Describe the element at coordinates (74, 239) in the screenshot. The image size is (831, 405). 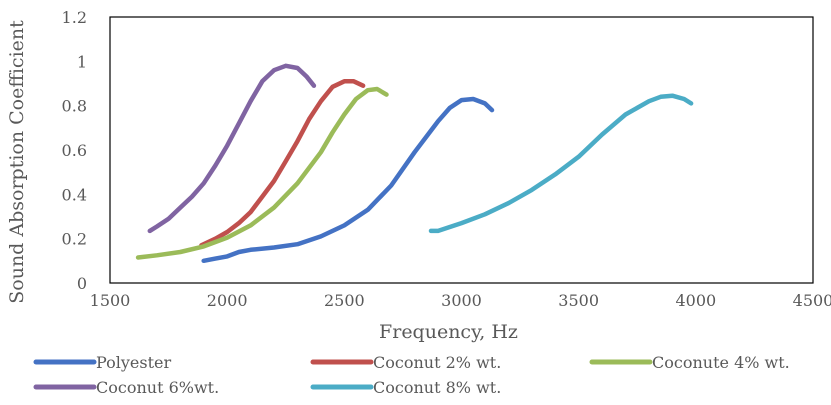
I see `y-tick-label: 0.2` at that location.